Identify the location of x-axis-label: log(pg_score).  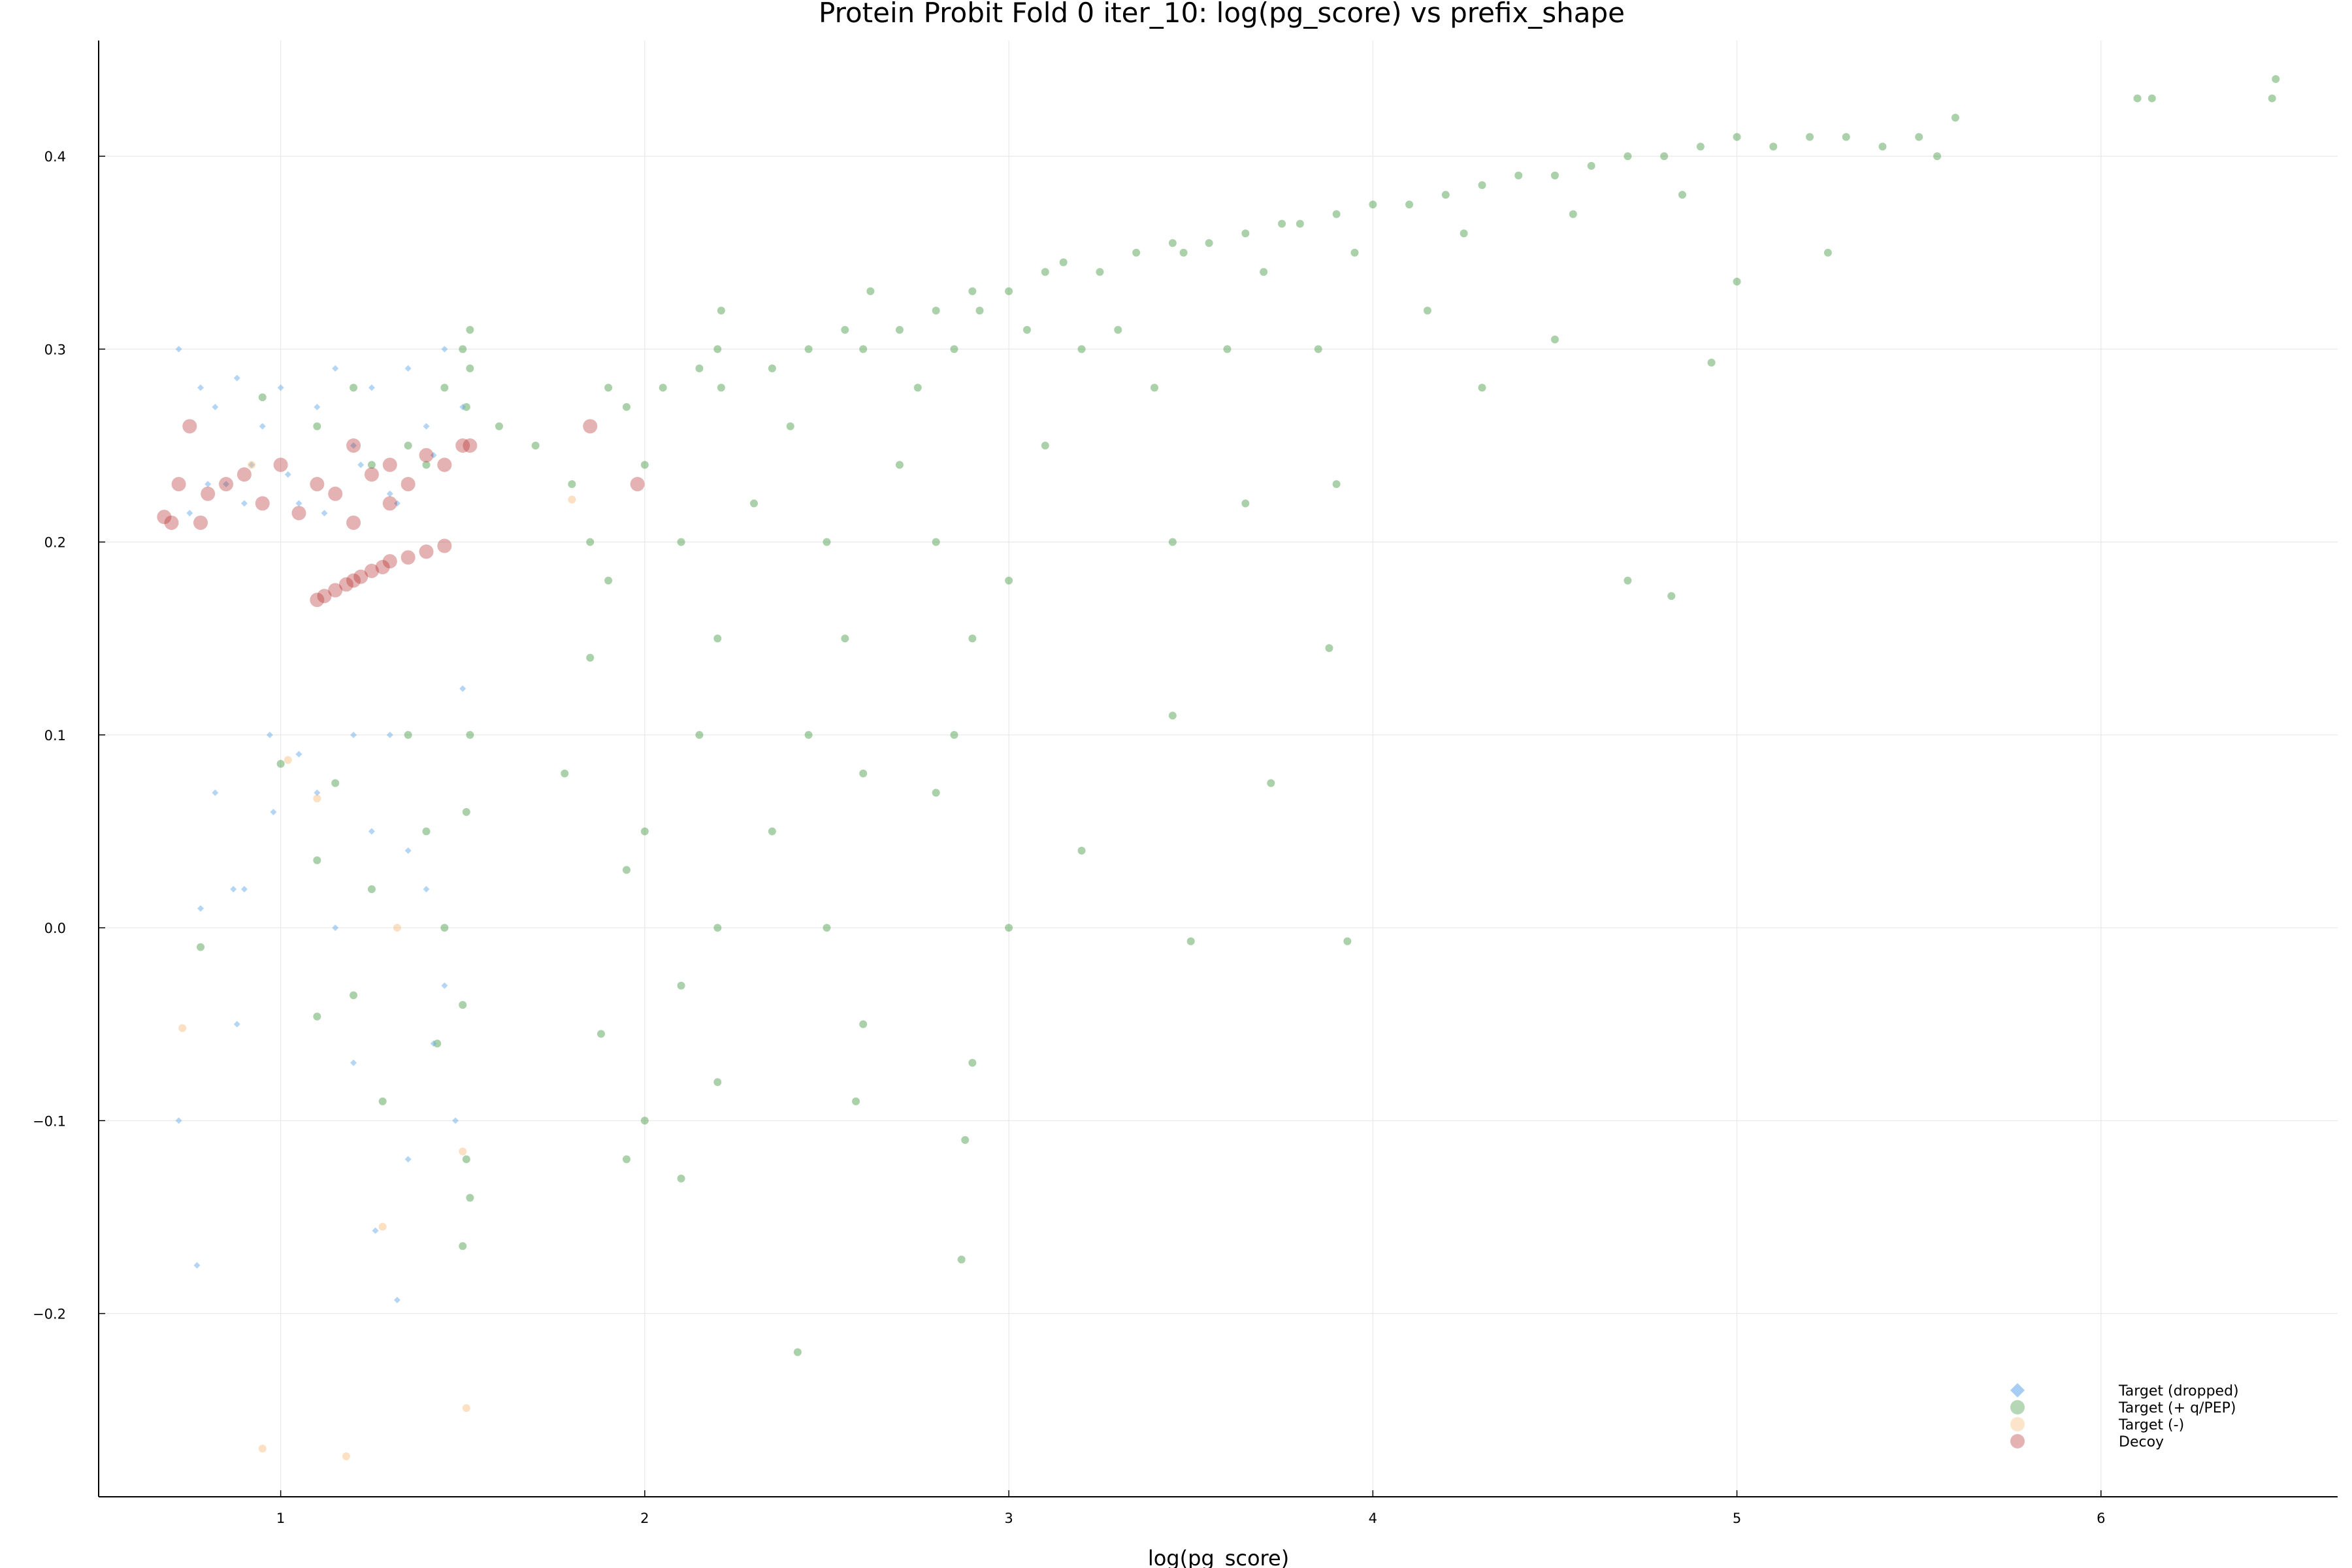
(1218, 1557).